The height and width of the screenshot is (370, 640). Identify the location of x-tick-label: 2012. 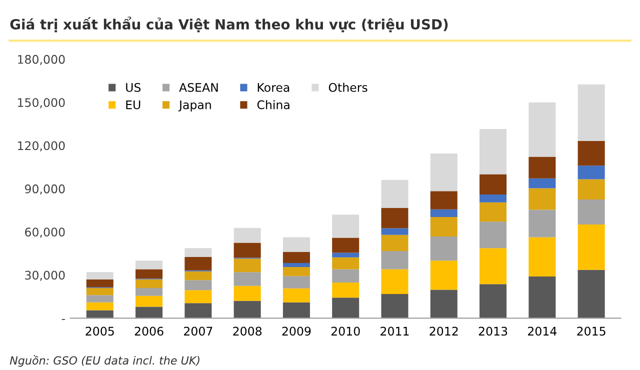
(444, 331).